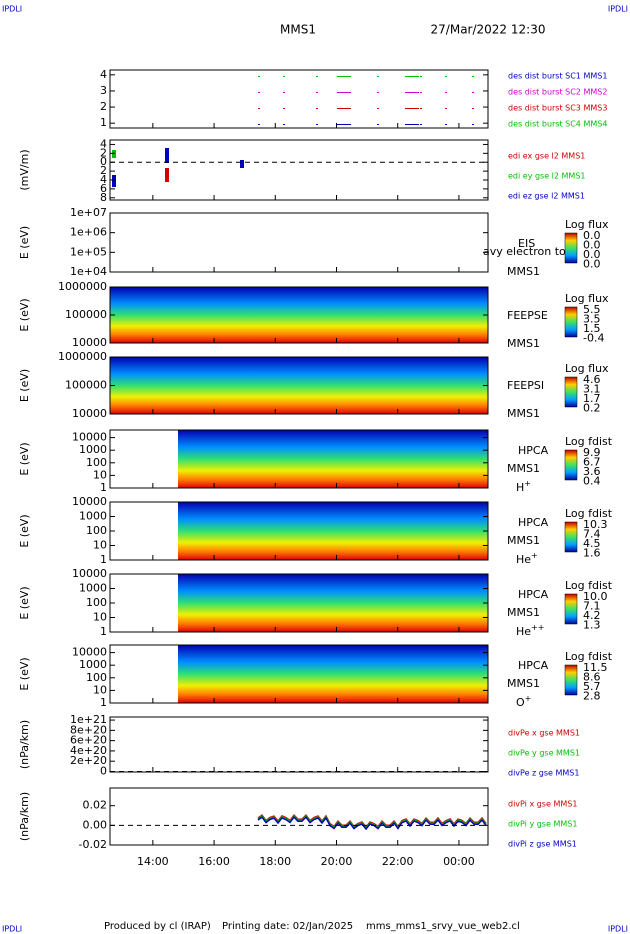 The image size is (630, 934). Describe the element at coordinates (544, 753) in the screenshot. I see `legend-entry: divPe y gse MMS1` at that location.